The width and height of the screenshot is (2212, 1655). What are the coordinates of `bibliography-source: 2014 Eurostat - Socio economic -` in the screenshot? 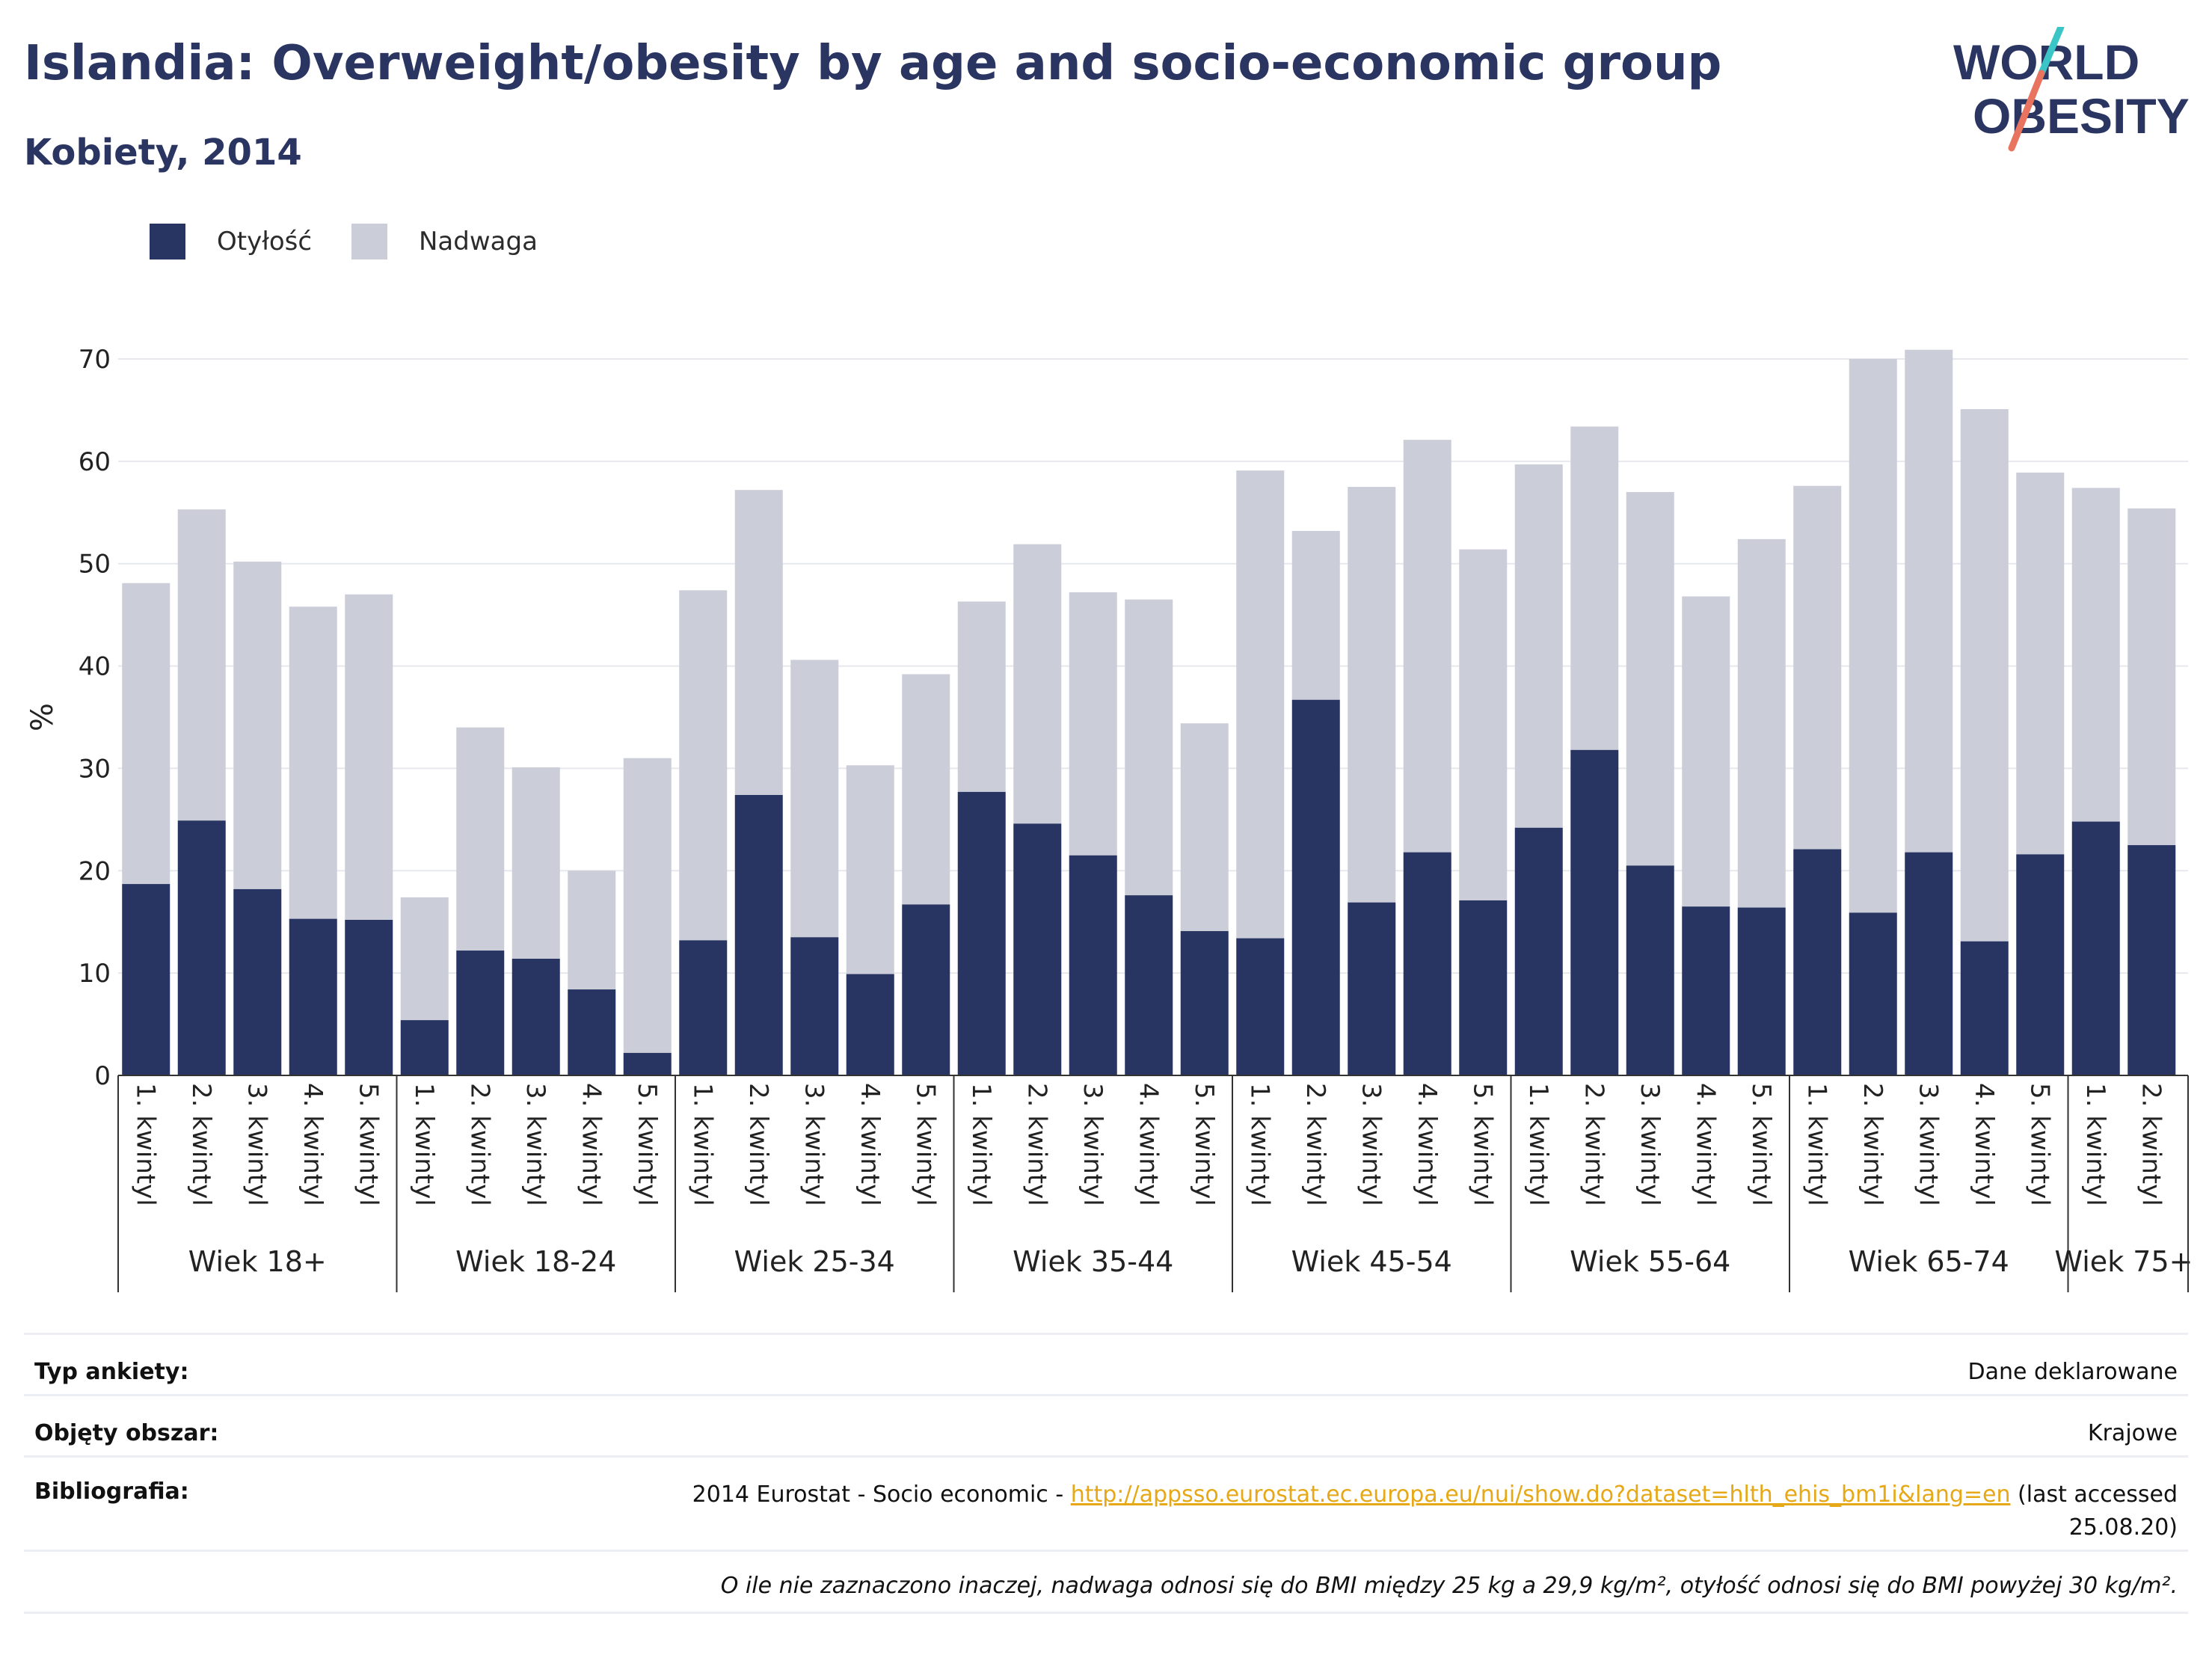 It's located at (882, 1494).